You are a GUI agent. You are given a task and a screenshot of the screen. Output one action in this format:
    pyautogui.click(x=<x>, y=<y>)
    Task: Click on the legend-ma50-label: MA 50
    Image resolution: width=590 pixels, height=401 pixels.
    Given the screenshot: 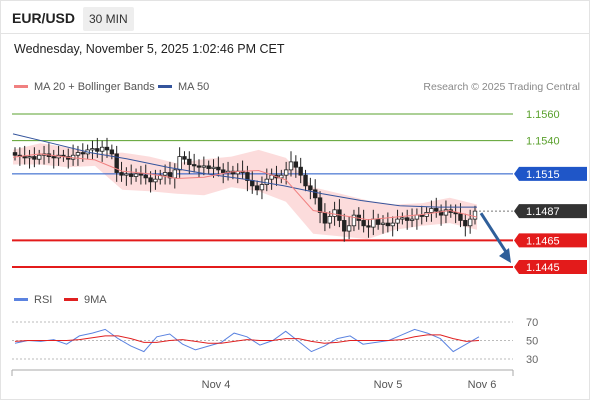 What is the action you would take?
    pyautogui.click(x=194, y=87)
    